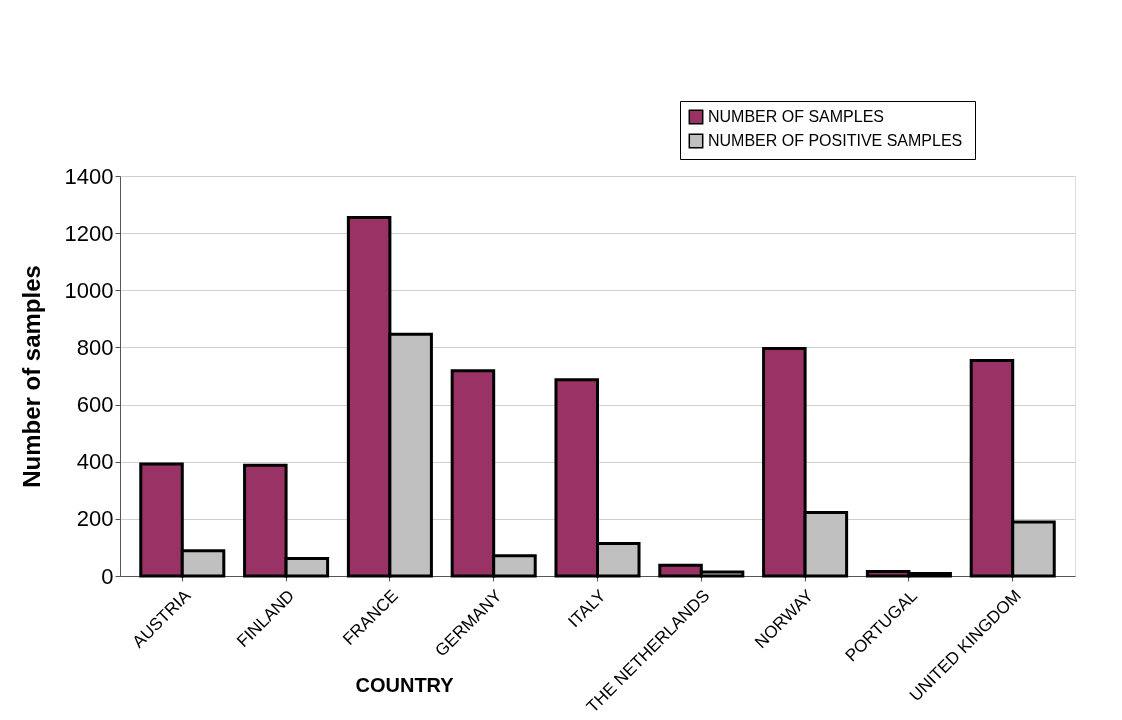  Describe the element at coordinates (95, 462) in the screenshot. I see `y-tick-label: 400` at that location.